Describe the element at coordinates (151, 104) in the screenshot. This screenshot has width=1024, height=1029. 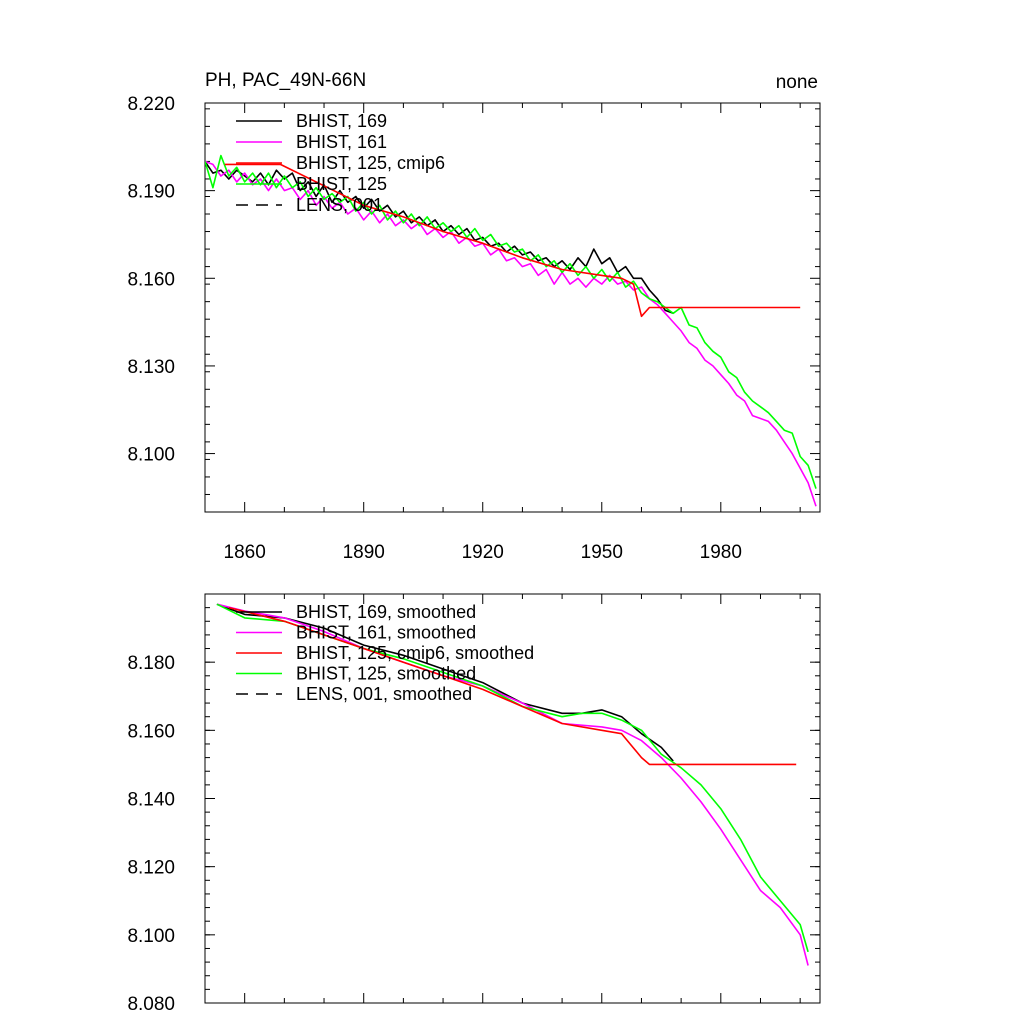
I see `y-tick-label: 8.220` at that location.